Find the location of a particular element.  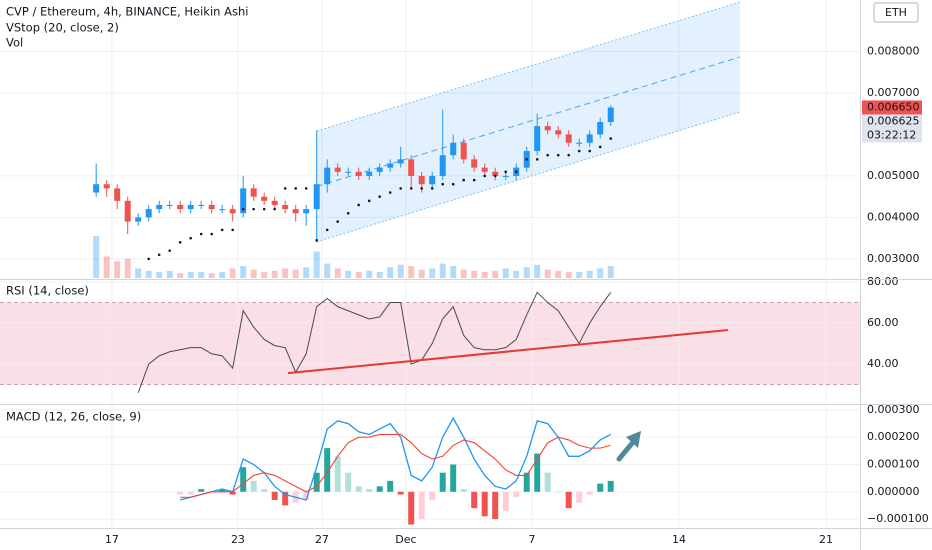

indicator-title: VStop (20, close, 2) is located at coordinates (62, 28).